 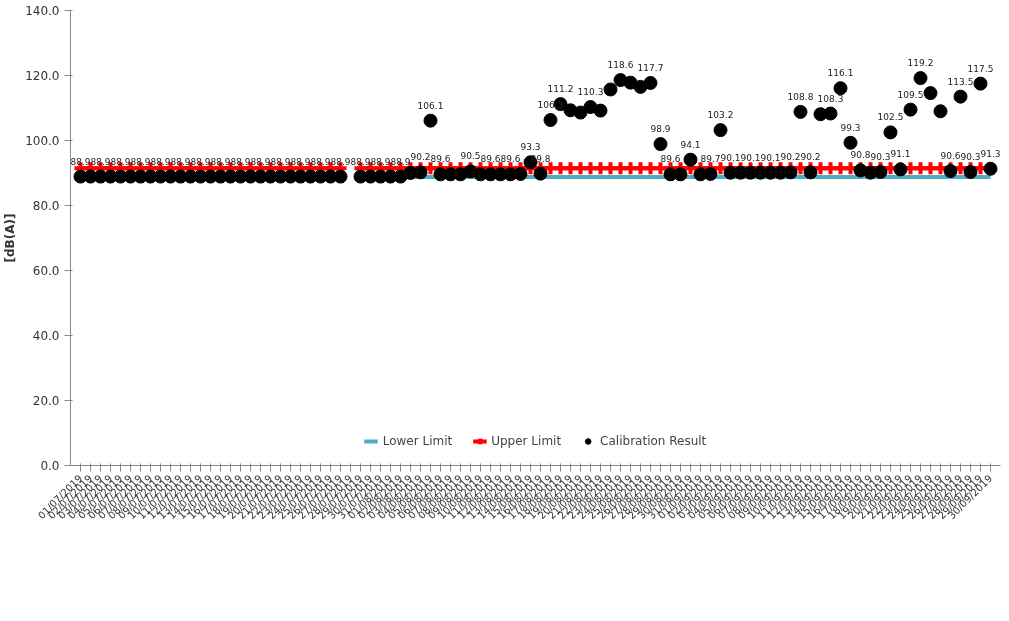 What do you see at coordinates (42, 11) in the screenshot?
I see `y-tick-label: 140.0` at bounding box center [42, 11].